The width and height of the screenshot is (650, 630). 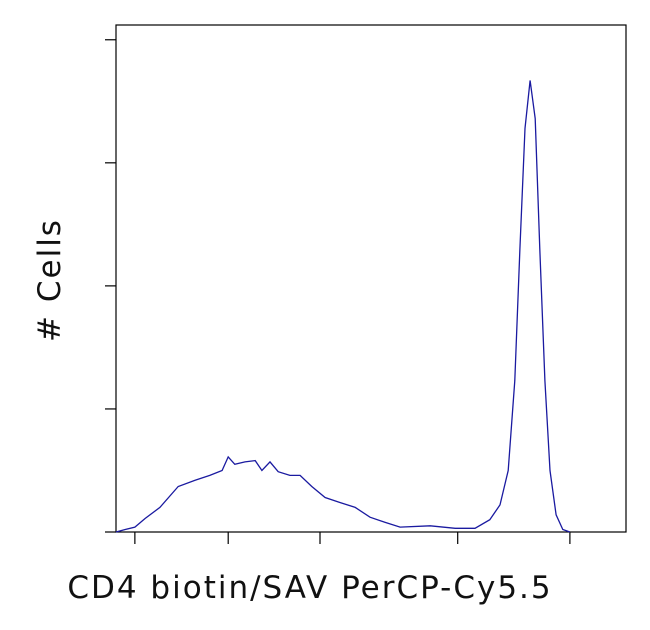 I want to click on x-axis-label: CD4 biotin/SAV PerCP-Cy5.5, so click(x=309, y=588).